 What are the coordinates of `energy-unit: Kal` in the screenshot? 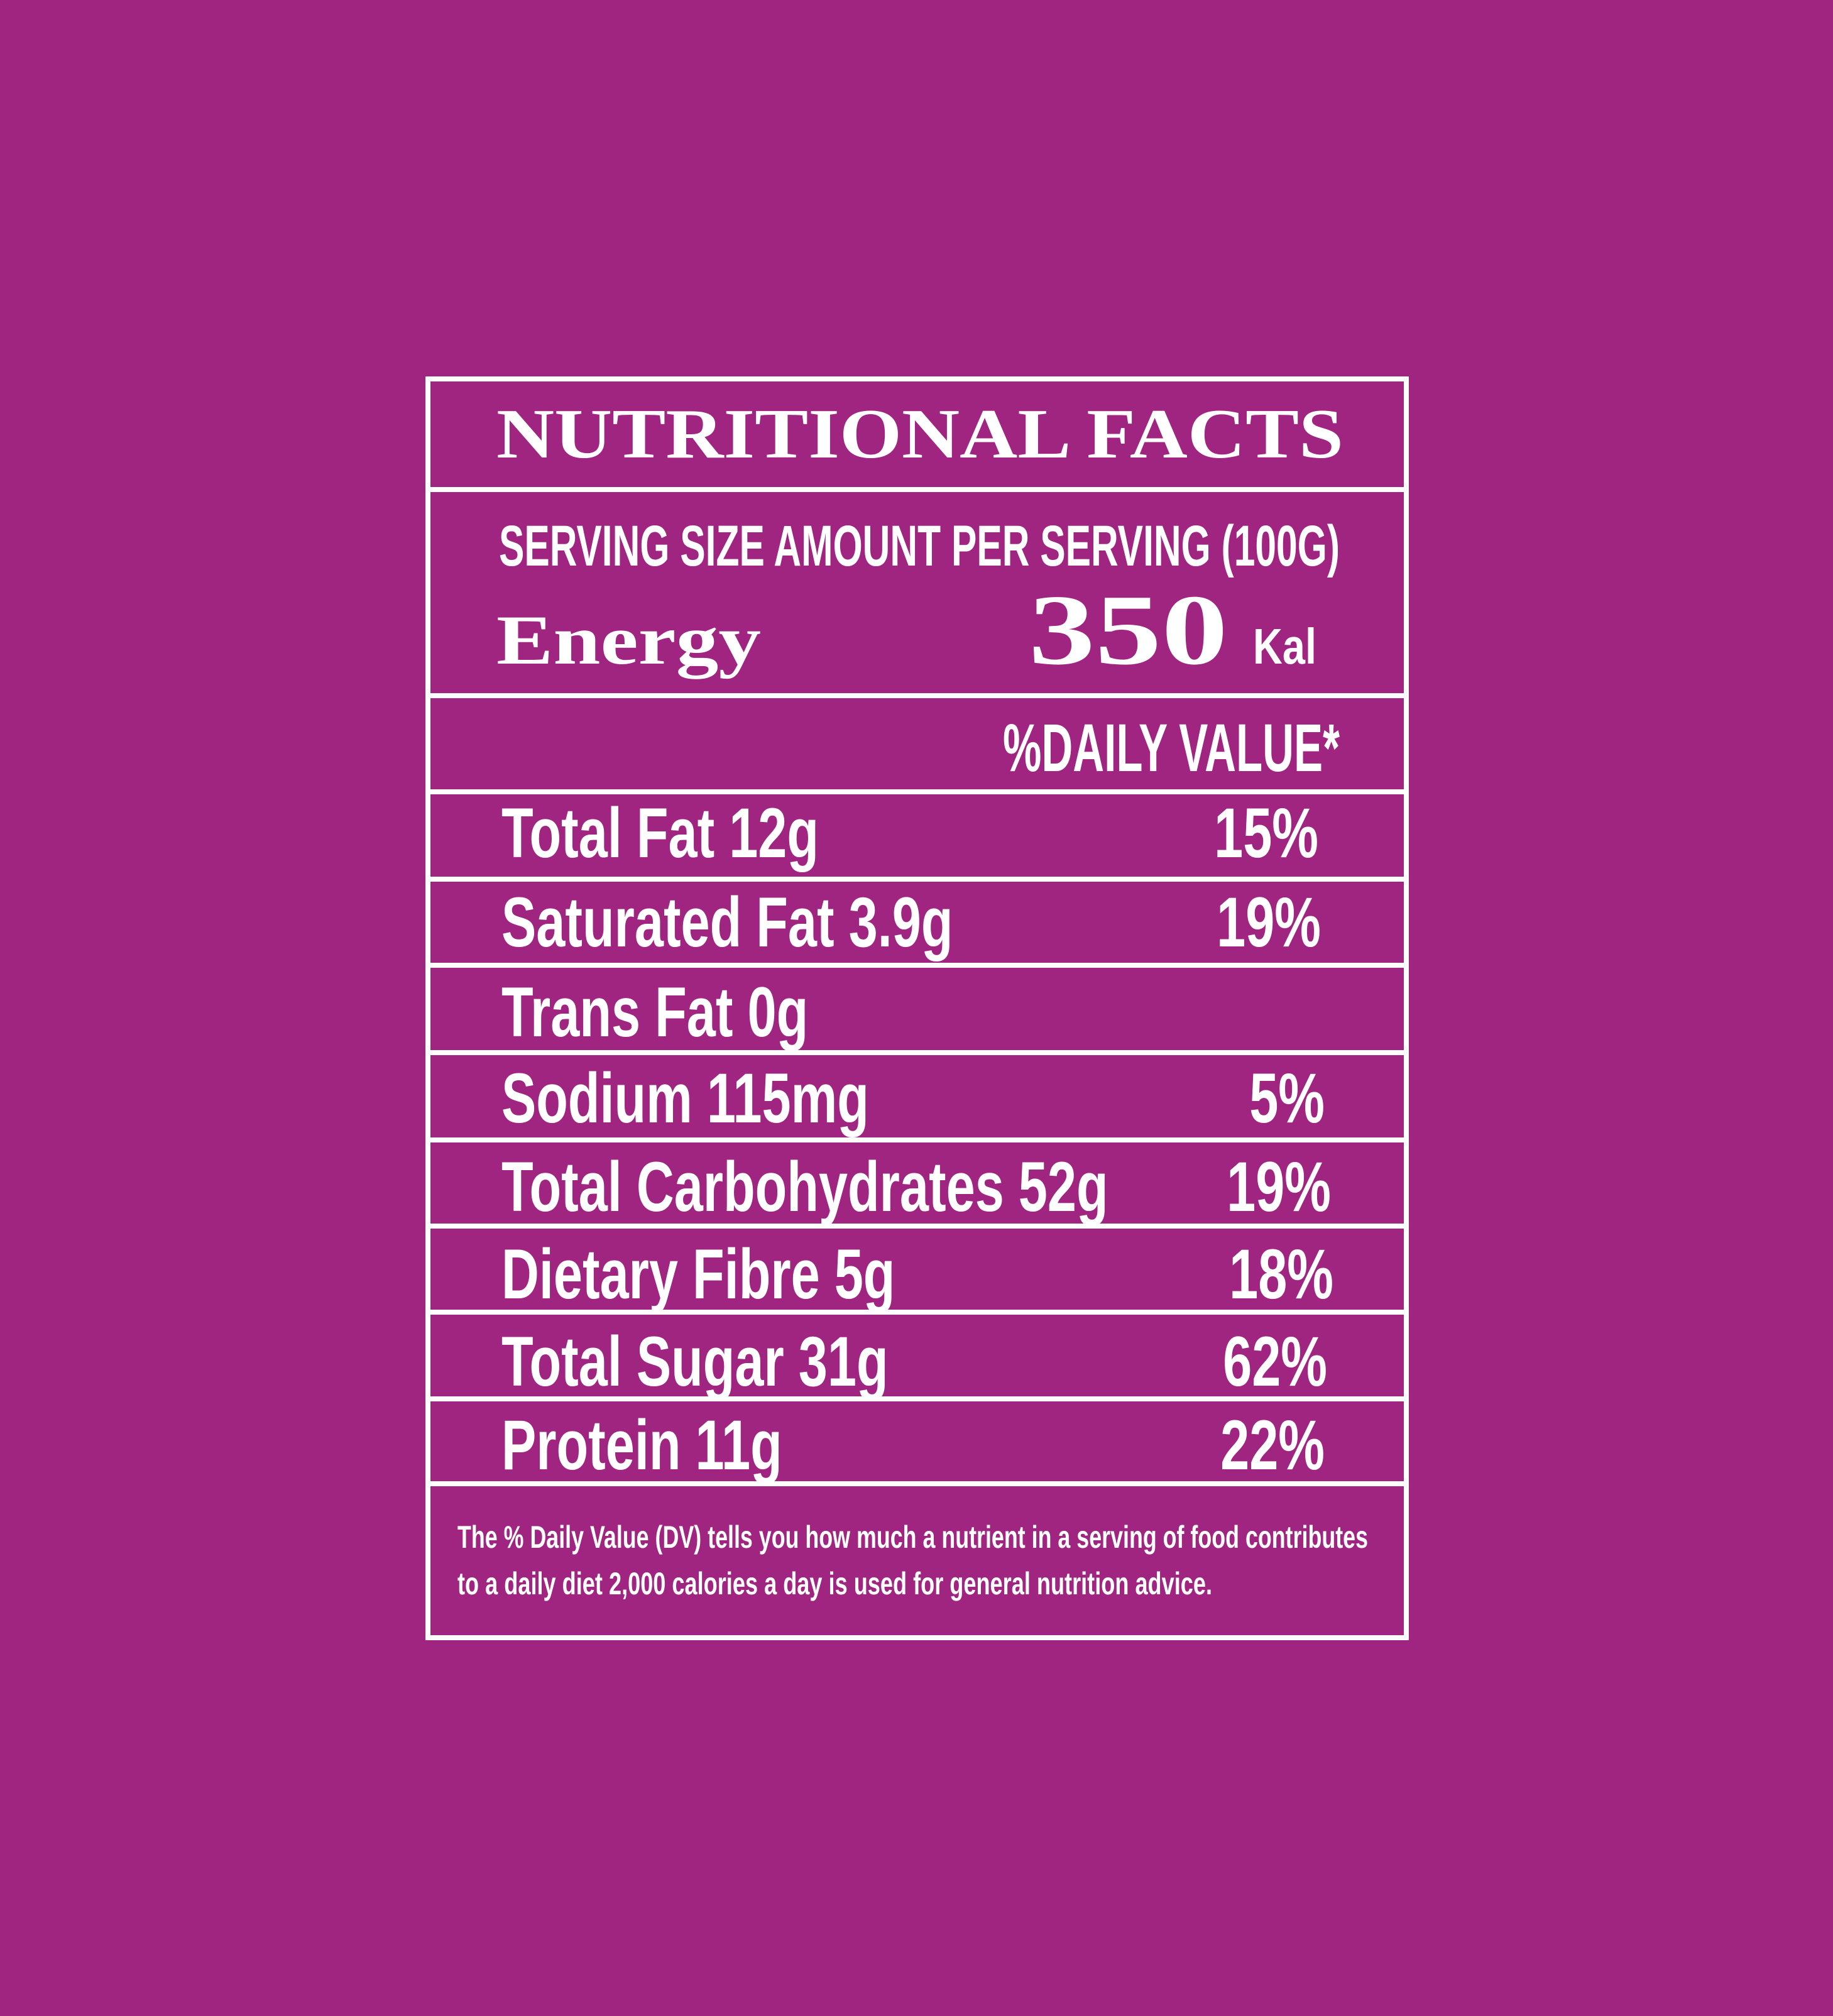 It's located at (1284, 646).